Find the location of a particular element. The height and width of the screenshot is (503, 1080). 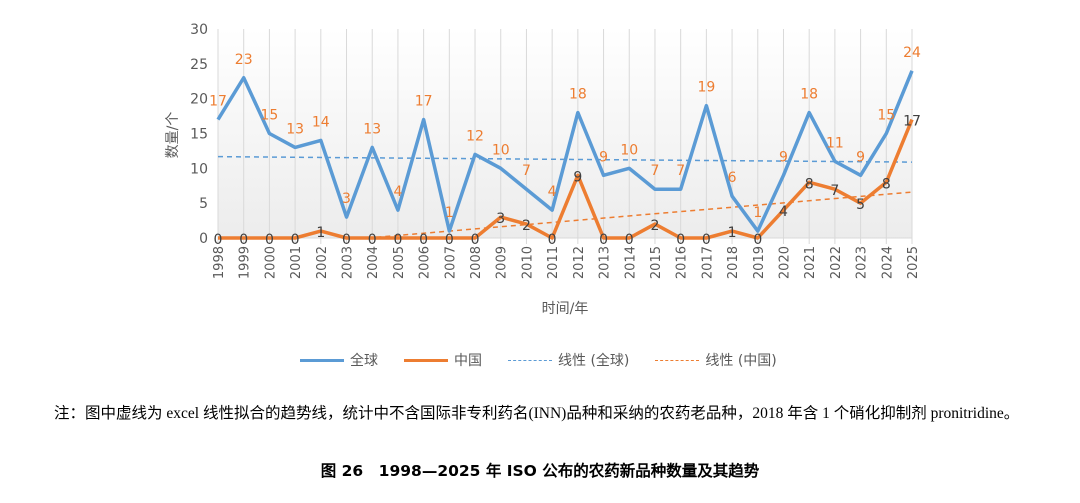

x-tick-label: 2021 is located at coordinates (810, 262).